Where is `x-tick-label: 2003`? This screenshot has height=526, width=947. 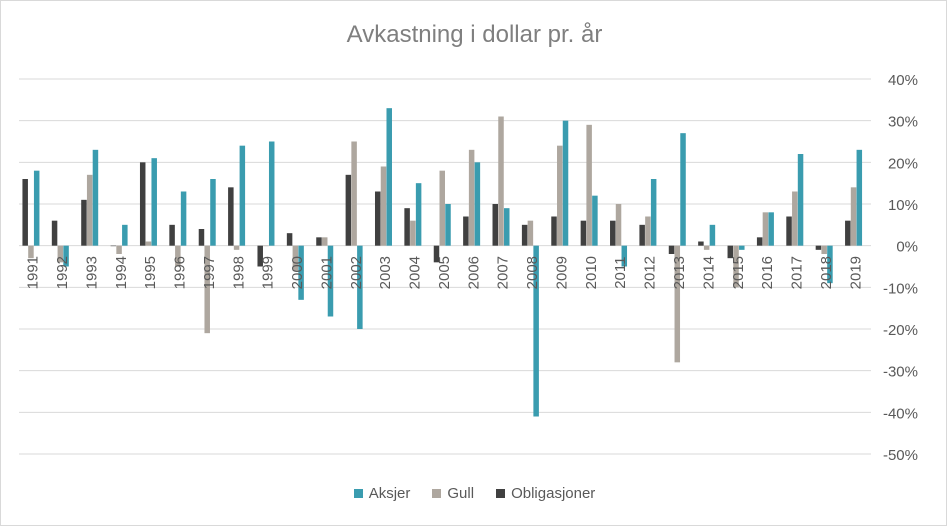
x-tick-label: 2003 is located at coordinates (385, 272).